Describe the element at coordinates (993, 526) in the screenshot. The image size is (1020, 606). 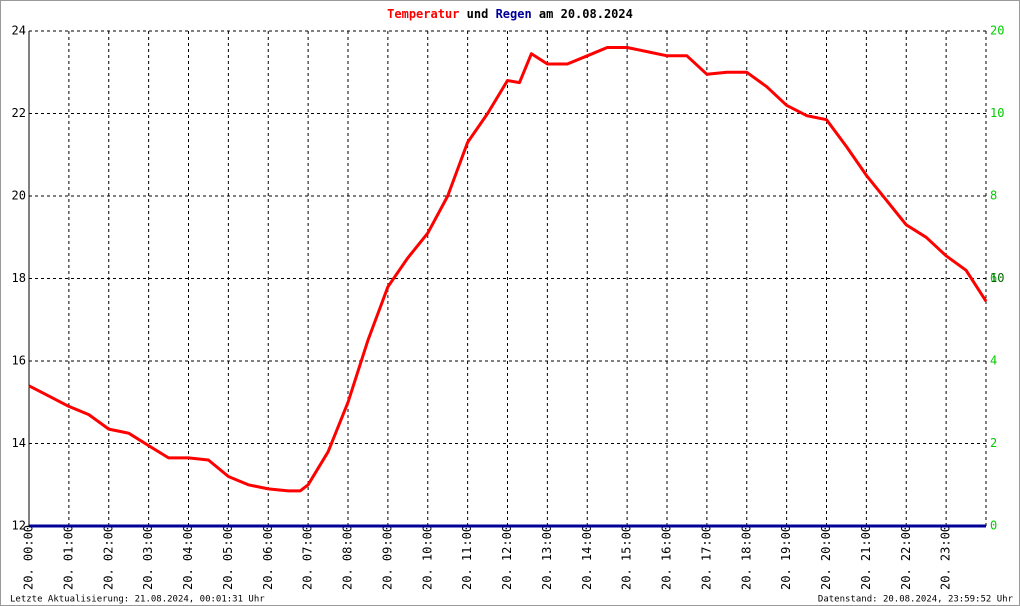
I see `y2-tick-label: 0` at that location.